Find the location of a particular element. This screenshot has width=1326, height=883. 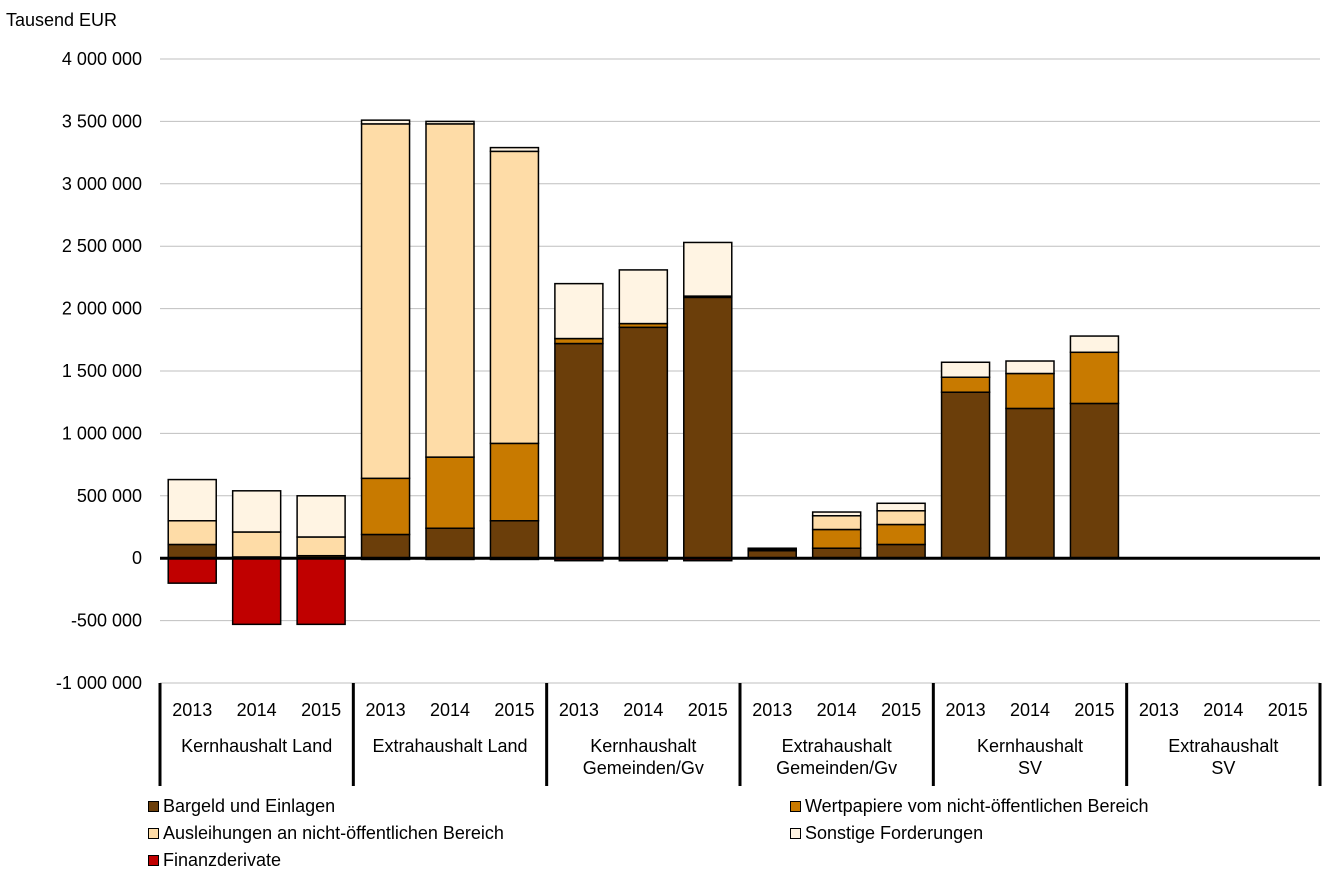

legend-item: Sonstige Forderungen is located at coordinates (886, 833).